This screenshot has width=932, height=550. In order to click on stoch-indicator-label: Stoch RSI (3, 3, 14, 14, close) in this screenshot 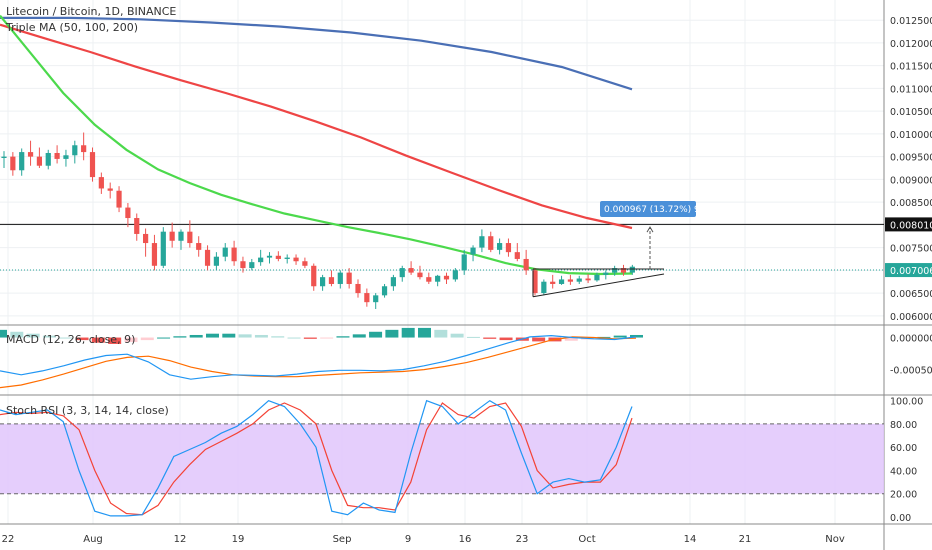, I will do `click(87, 410)`.